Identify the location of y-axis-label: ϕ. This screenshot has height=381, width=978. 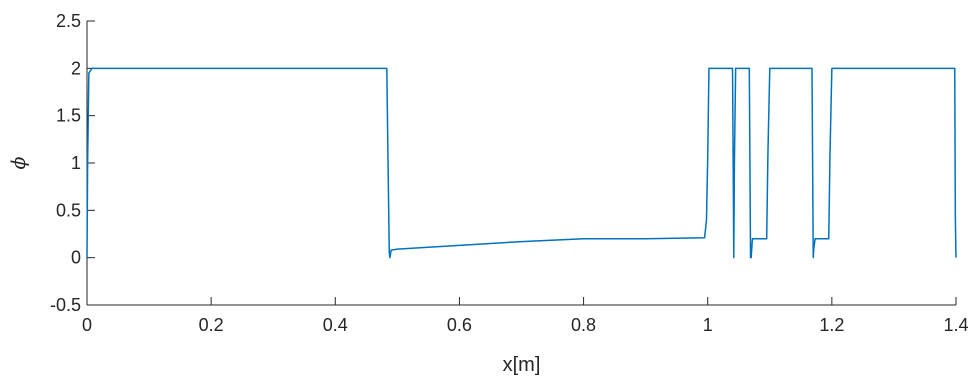
(19, 162).